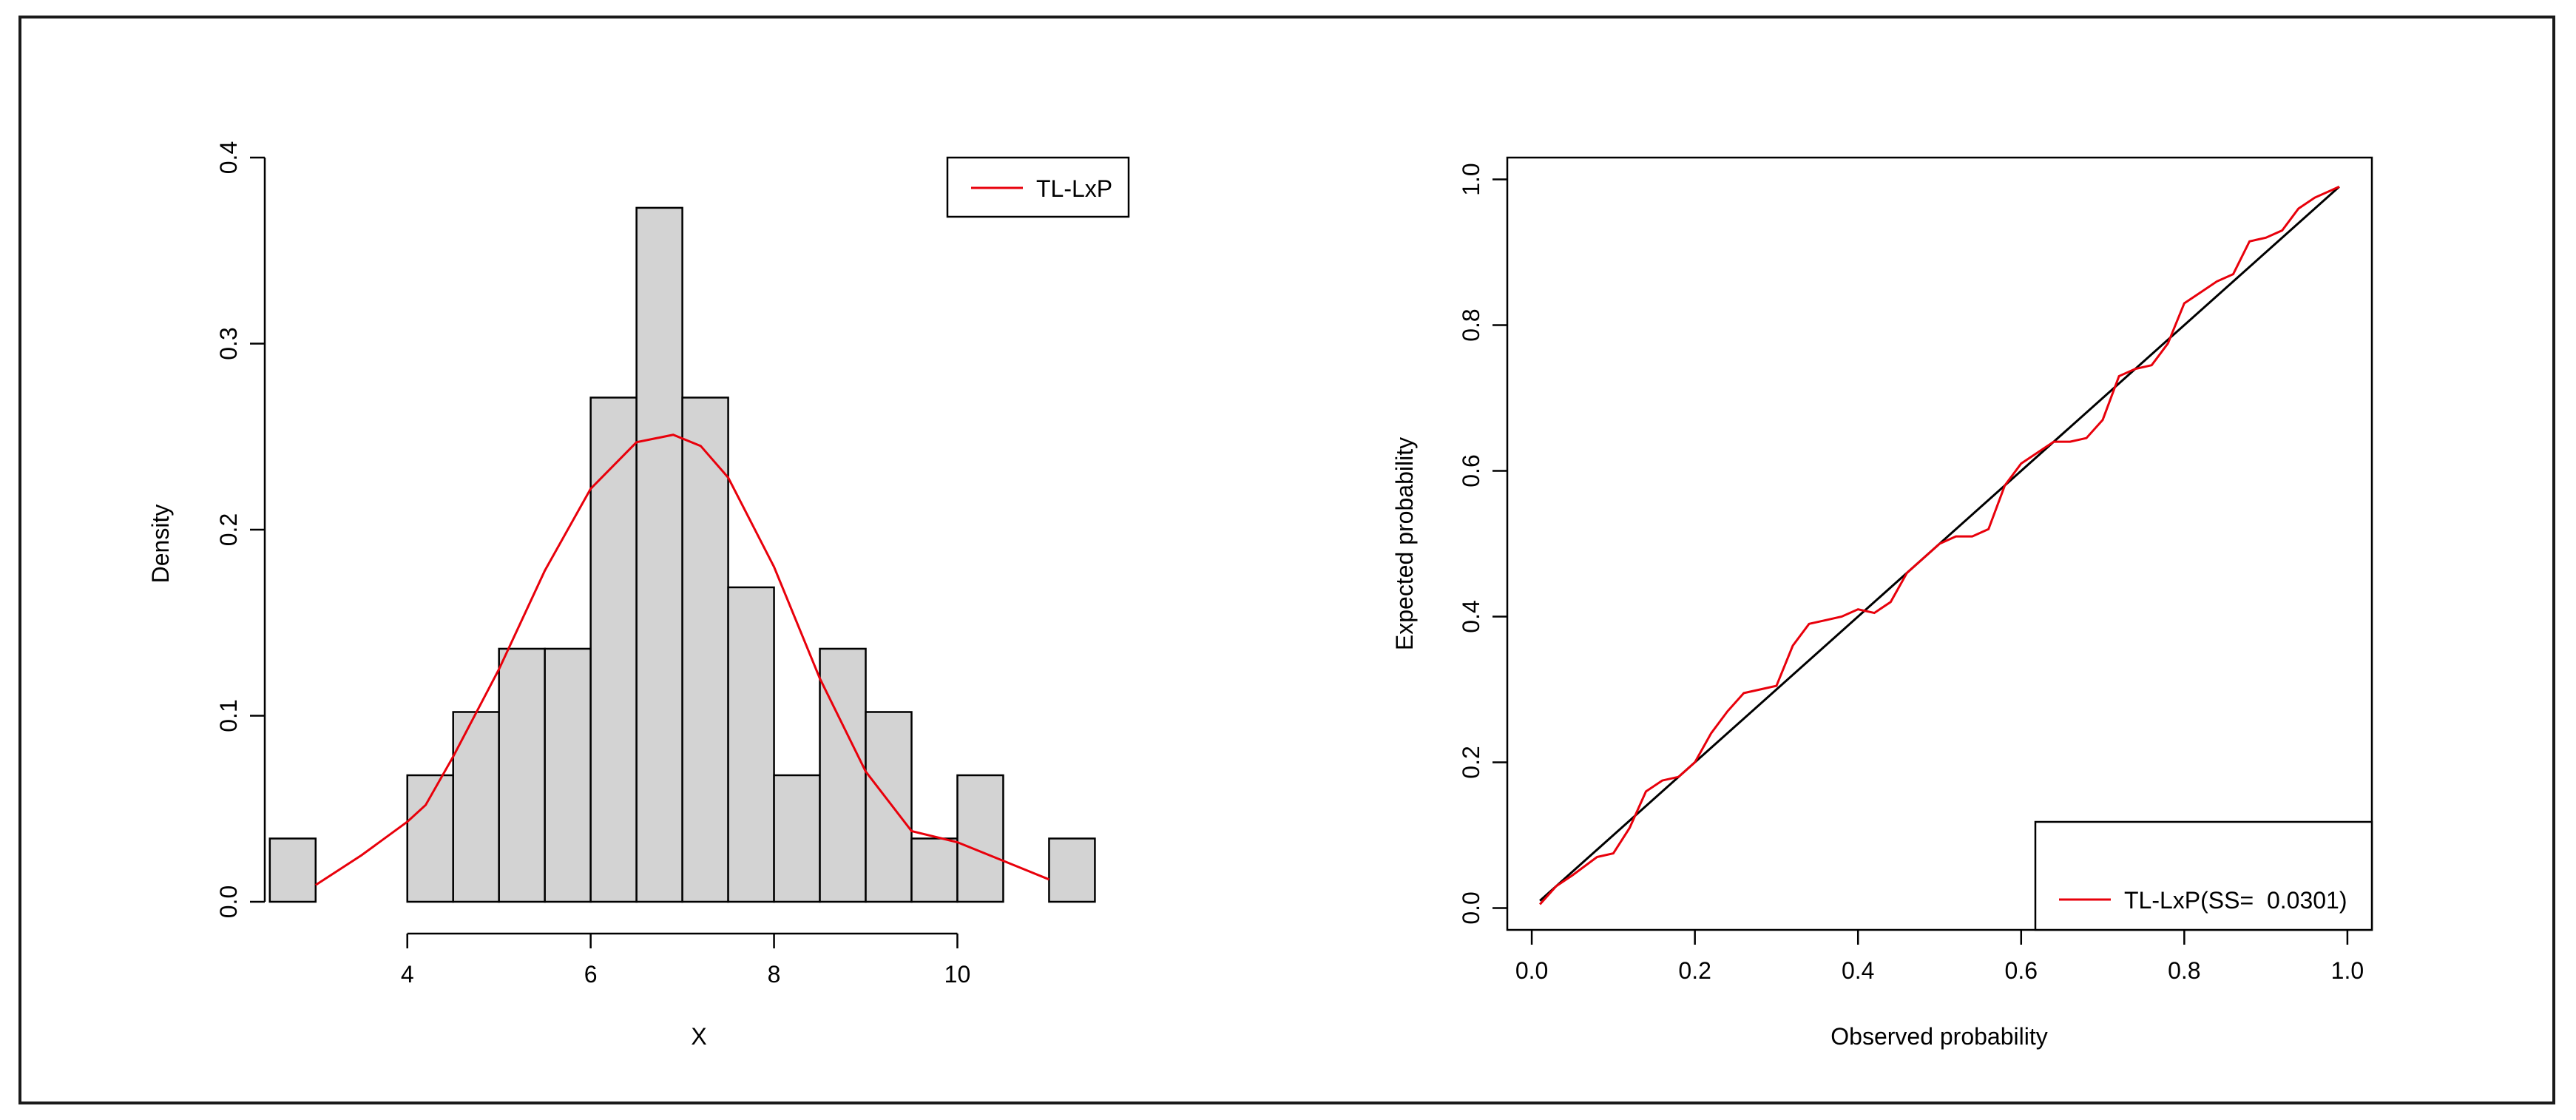 Image resolution: width=2576 pixels, height=1120 pixels. I want to click on y-tick-label: 0.3, so click(228, 343).